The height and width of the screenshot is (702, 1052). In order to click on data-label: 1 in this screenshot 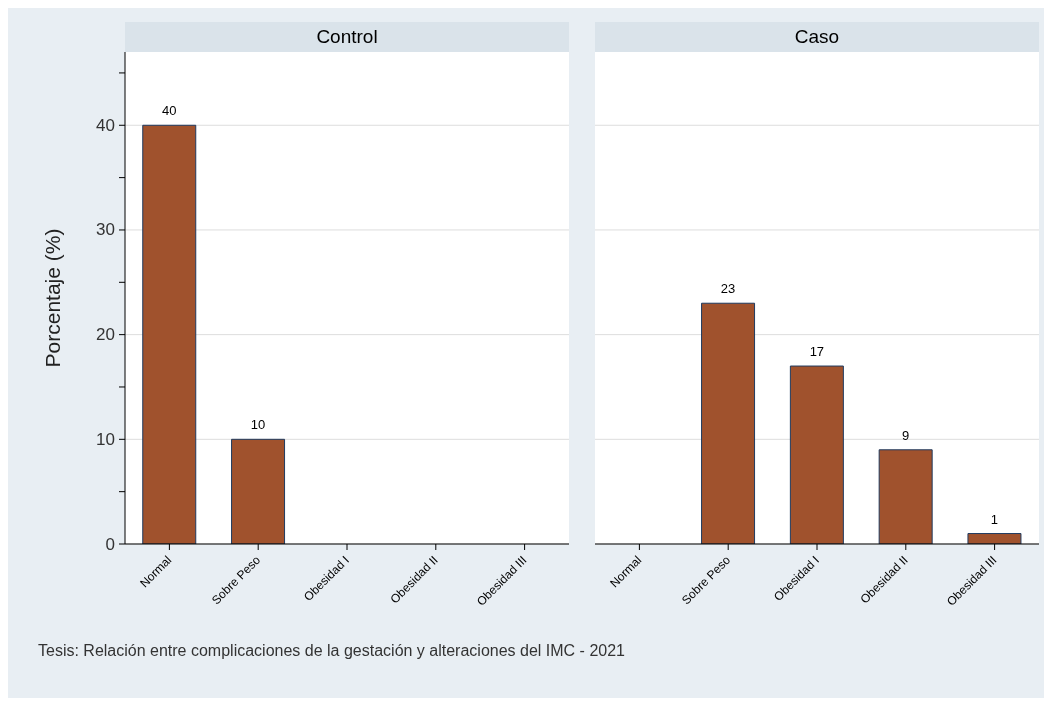, I will do `click(994, 519)`.